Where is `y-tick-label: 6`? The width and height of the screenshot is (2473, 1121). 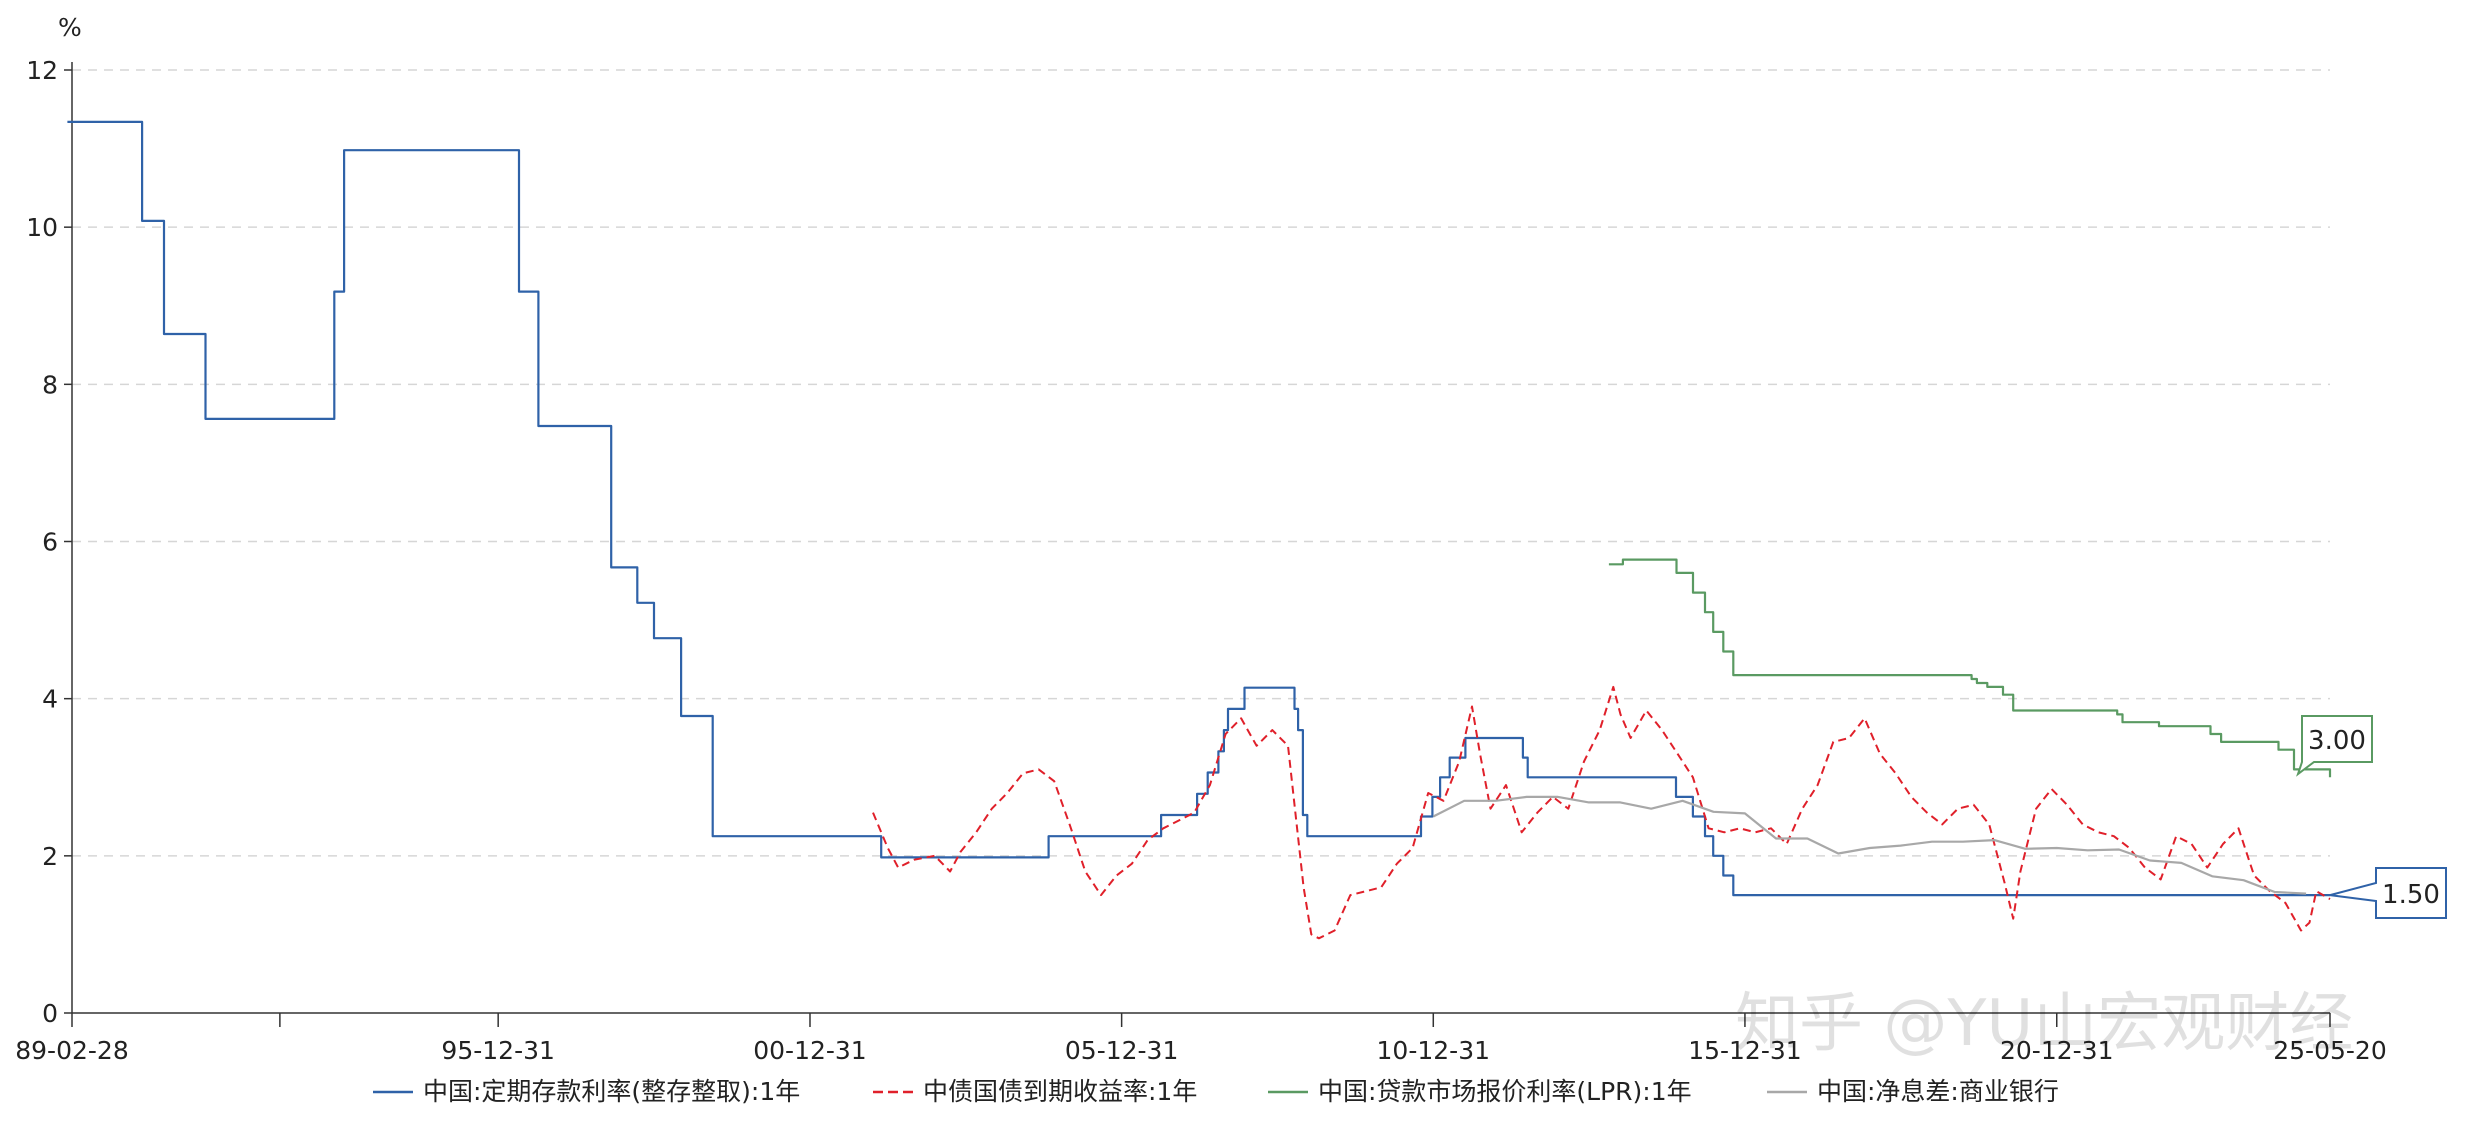
y-tick-label: 6 is located at coordinates (50, 542).